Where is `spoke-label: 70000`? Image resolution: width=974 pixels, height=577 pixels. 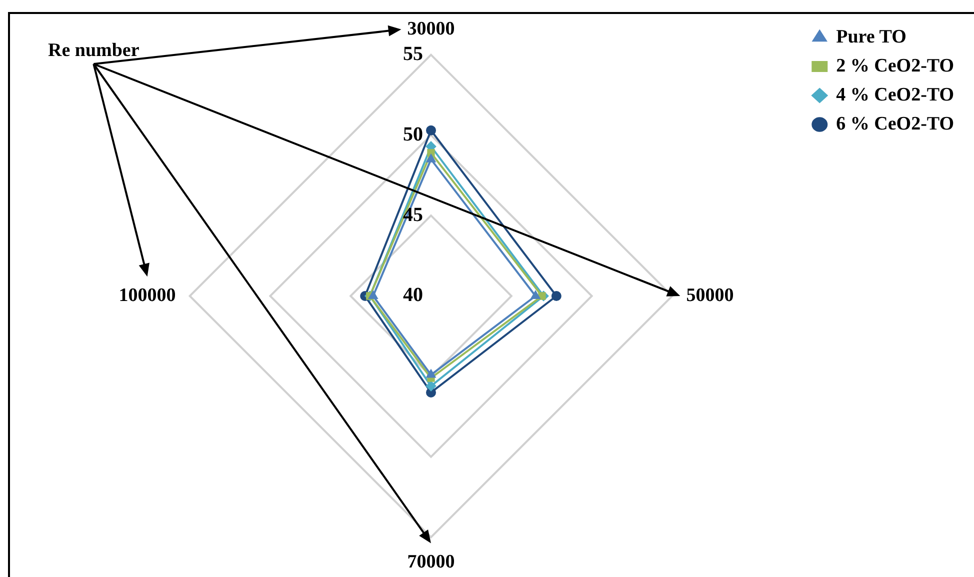
spoke-label: 70000 is located at coordinates (431, 562).